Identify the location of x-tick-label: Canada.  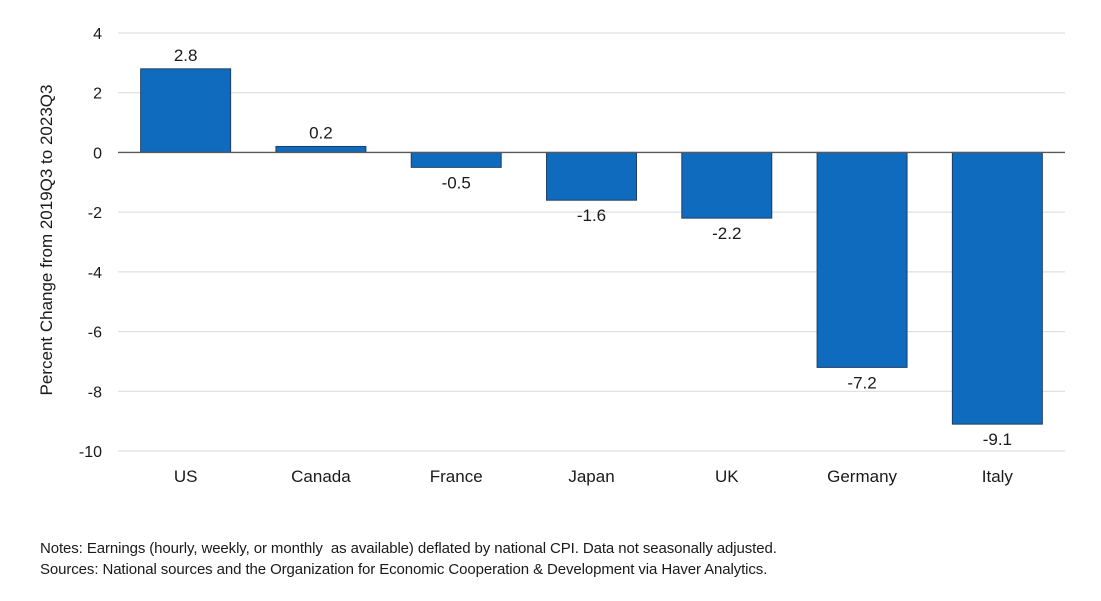
(321, 476).